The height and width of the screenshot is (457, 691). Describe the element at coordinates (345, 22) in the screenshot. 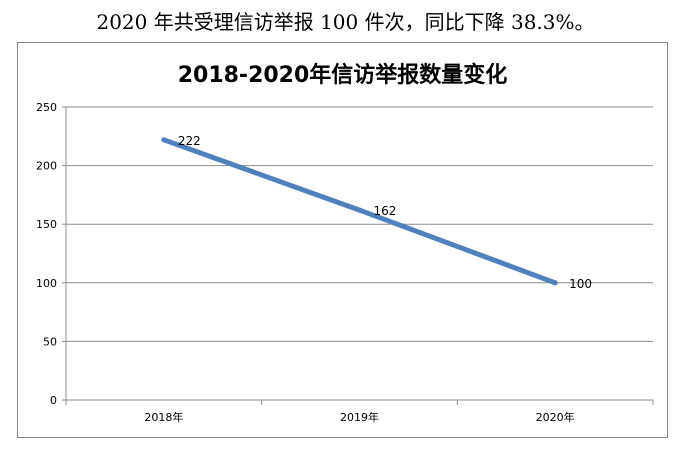

I see `page-caption: 2020 年共受理信访举报 100 件次，同比下降 38.3%。` at that location.